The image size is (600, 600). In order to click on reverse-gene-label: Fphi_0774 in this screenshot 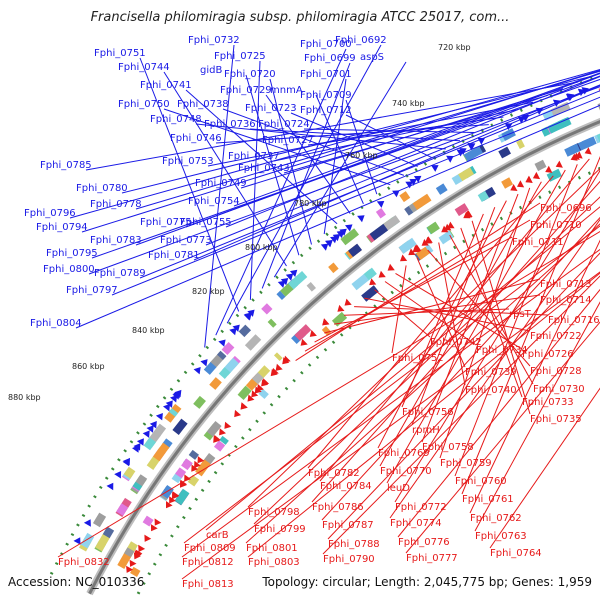, I will do `click(416, 523)`.